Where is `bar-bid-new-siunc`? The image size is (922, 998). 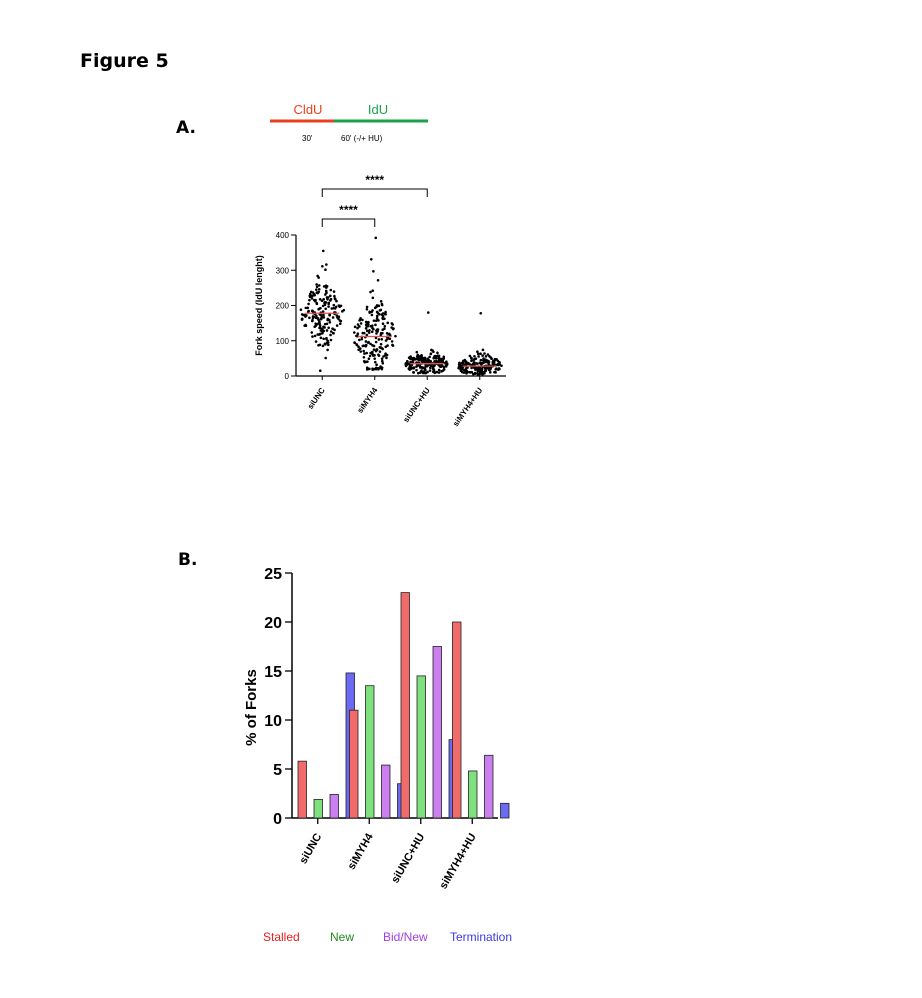
bar-bid-new-siunc is located at coordinates (334, 806).